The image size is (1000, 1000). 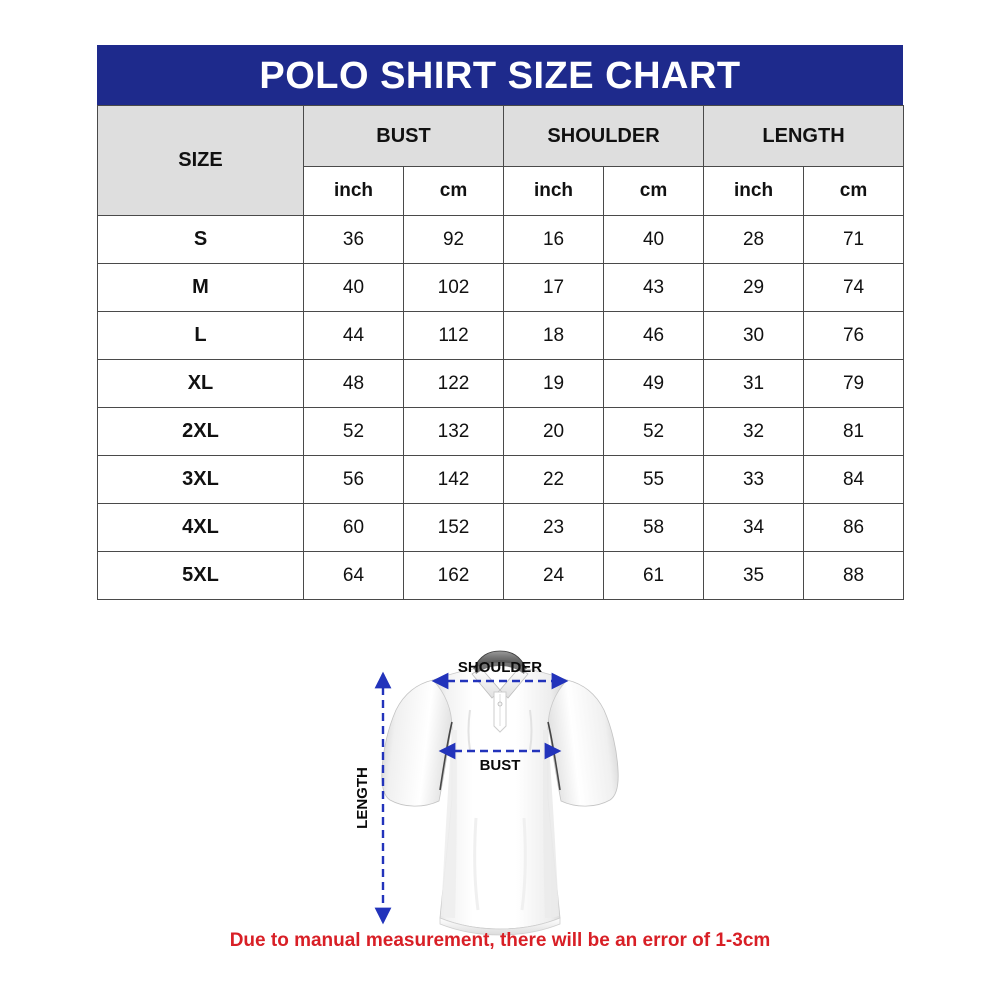 I want to click on cell-shoulder-cm: 55, so click(x=654, y=479).